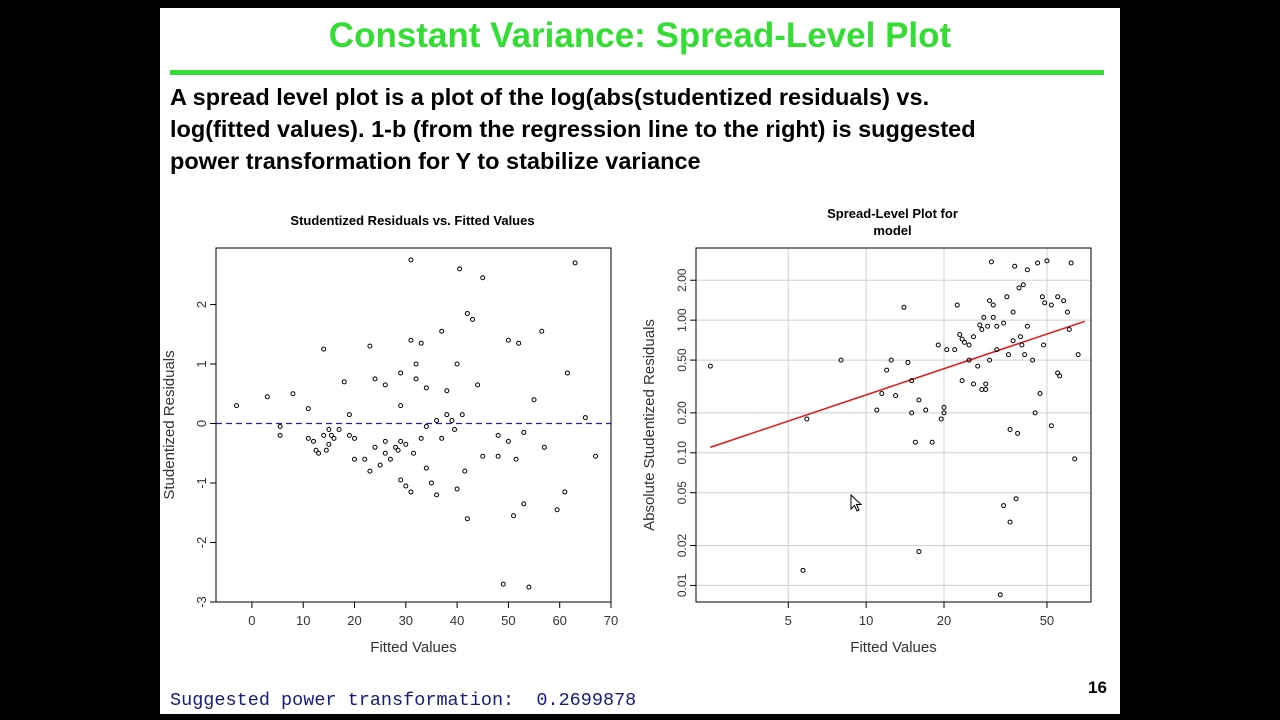 Image resolution: width=1280 pixels, height=720 pixels. I want to click on x-tick-label: 5, so click(788, 620).